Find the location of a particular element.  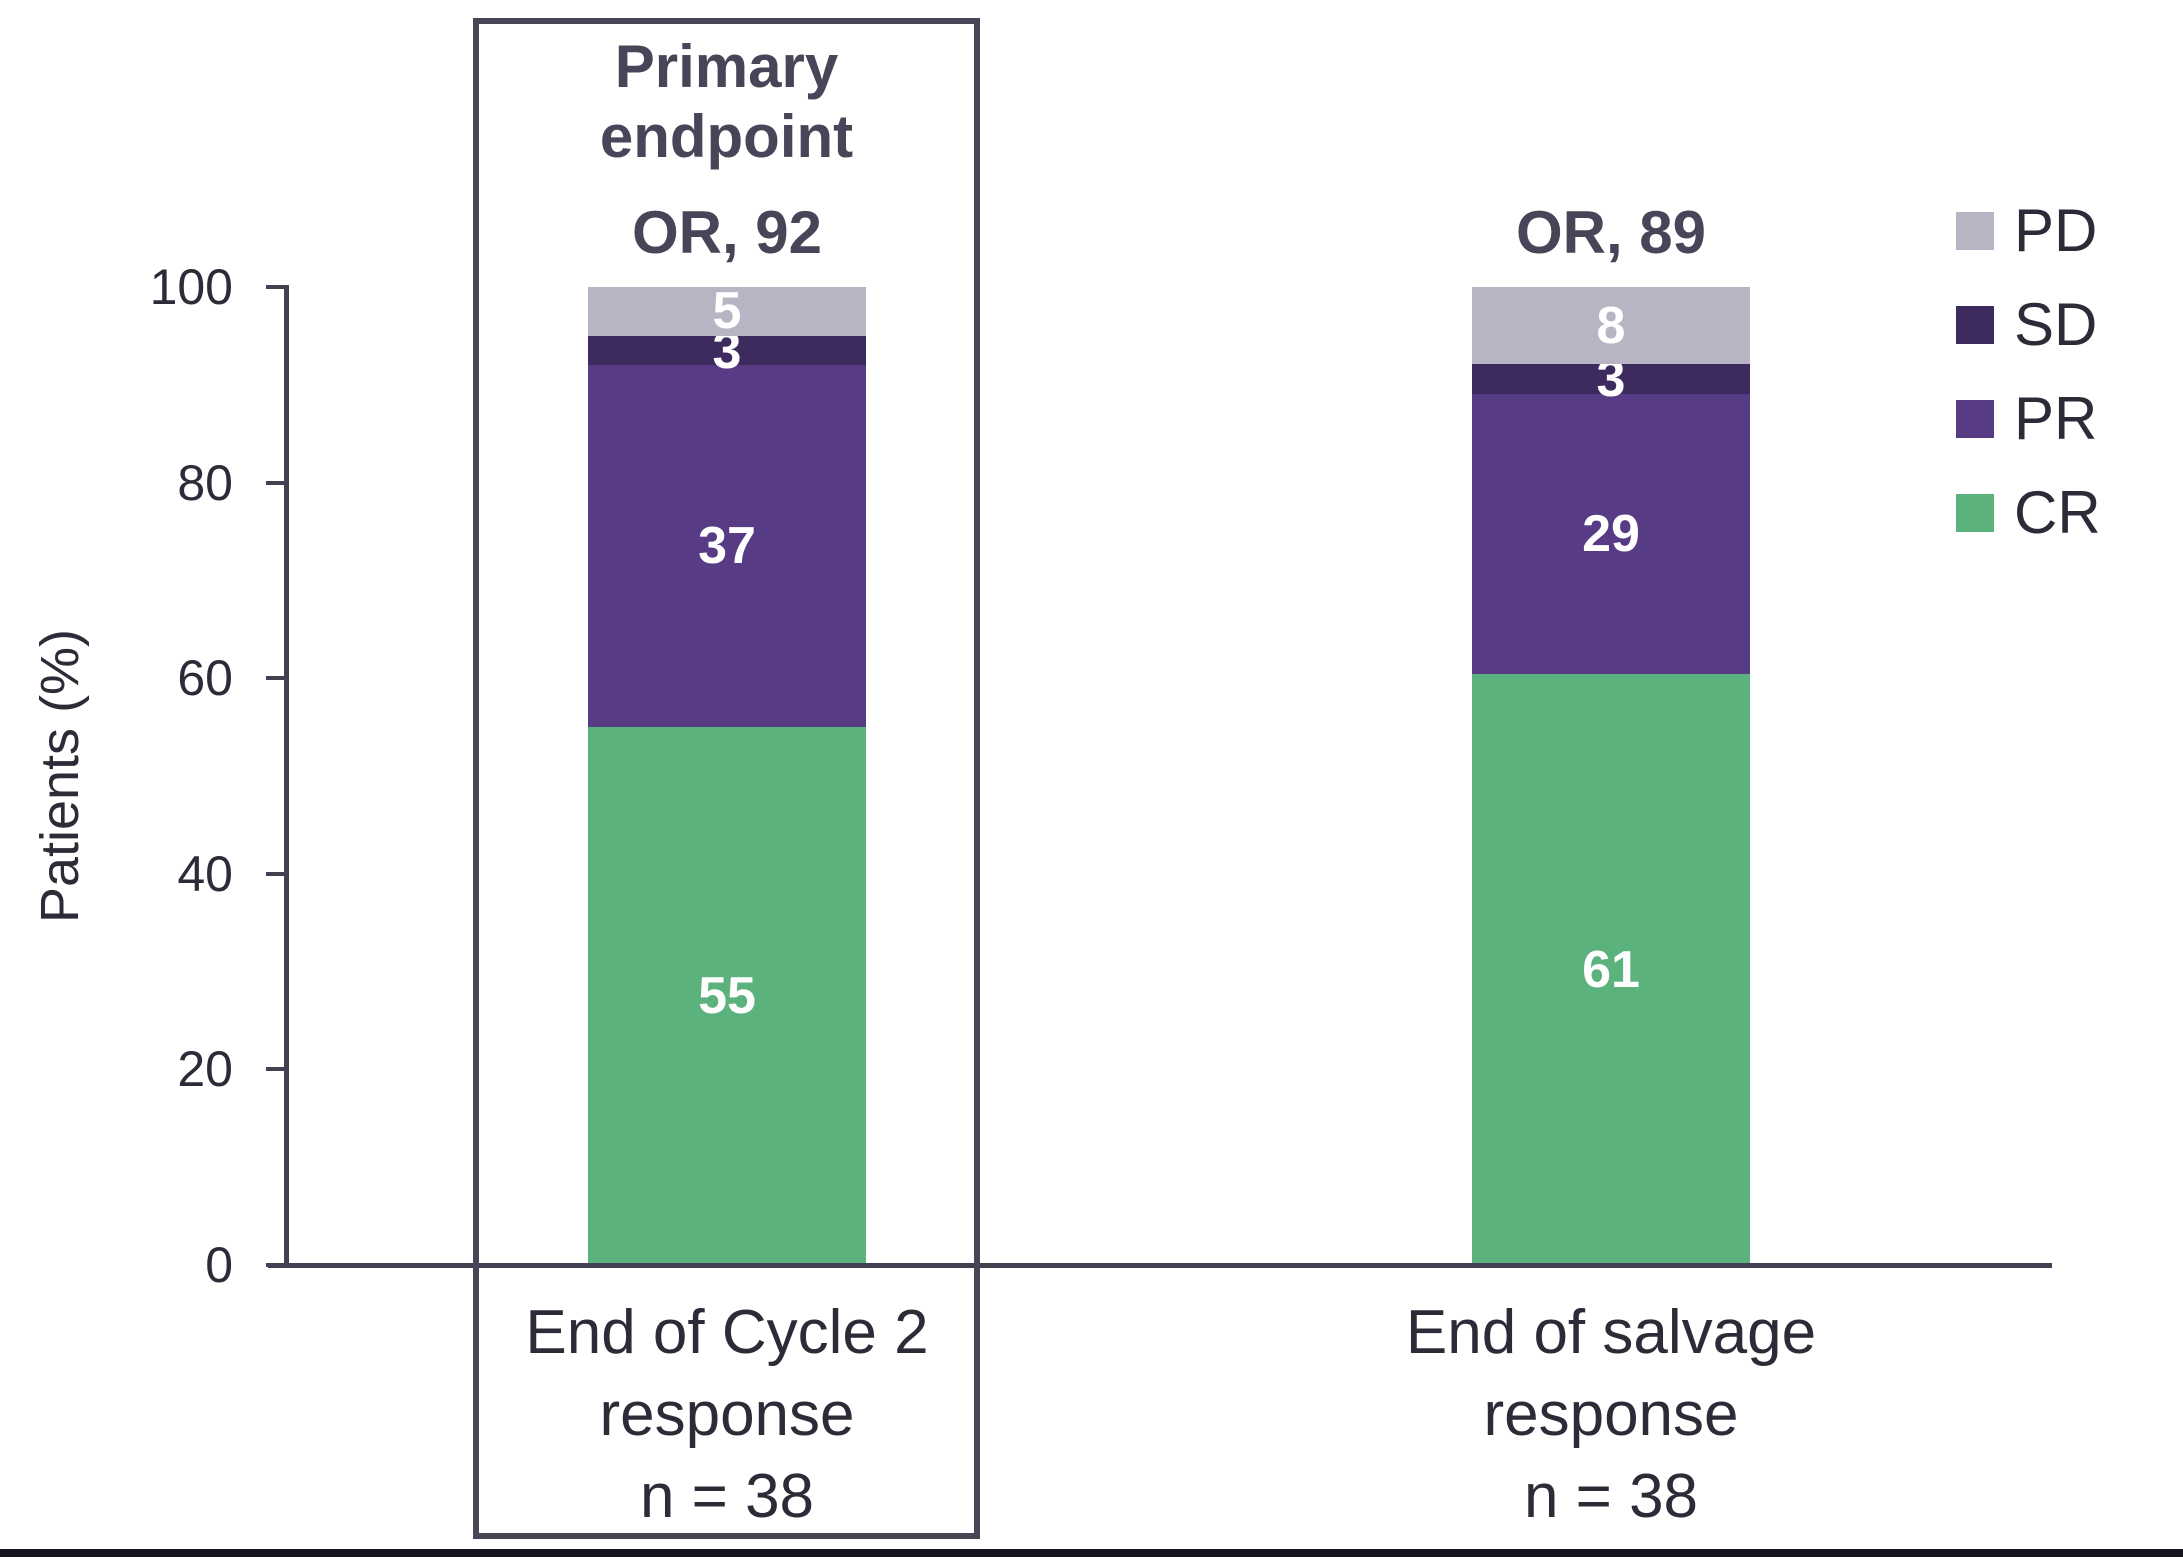

primary-endpoint-line1: Primary is located at coordinates (726, 66).